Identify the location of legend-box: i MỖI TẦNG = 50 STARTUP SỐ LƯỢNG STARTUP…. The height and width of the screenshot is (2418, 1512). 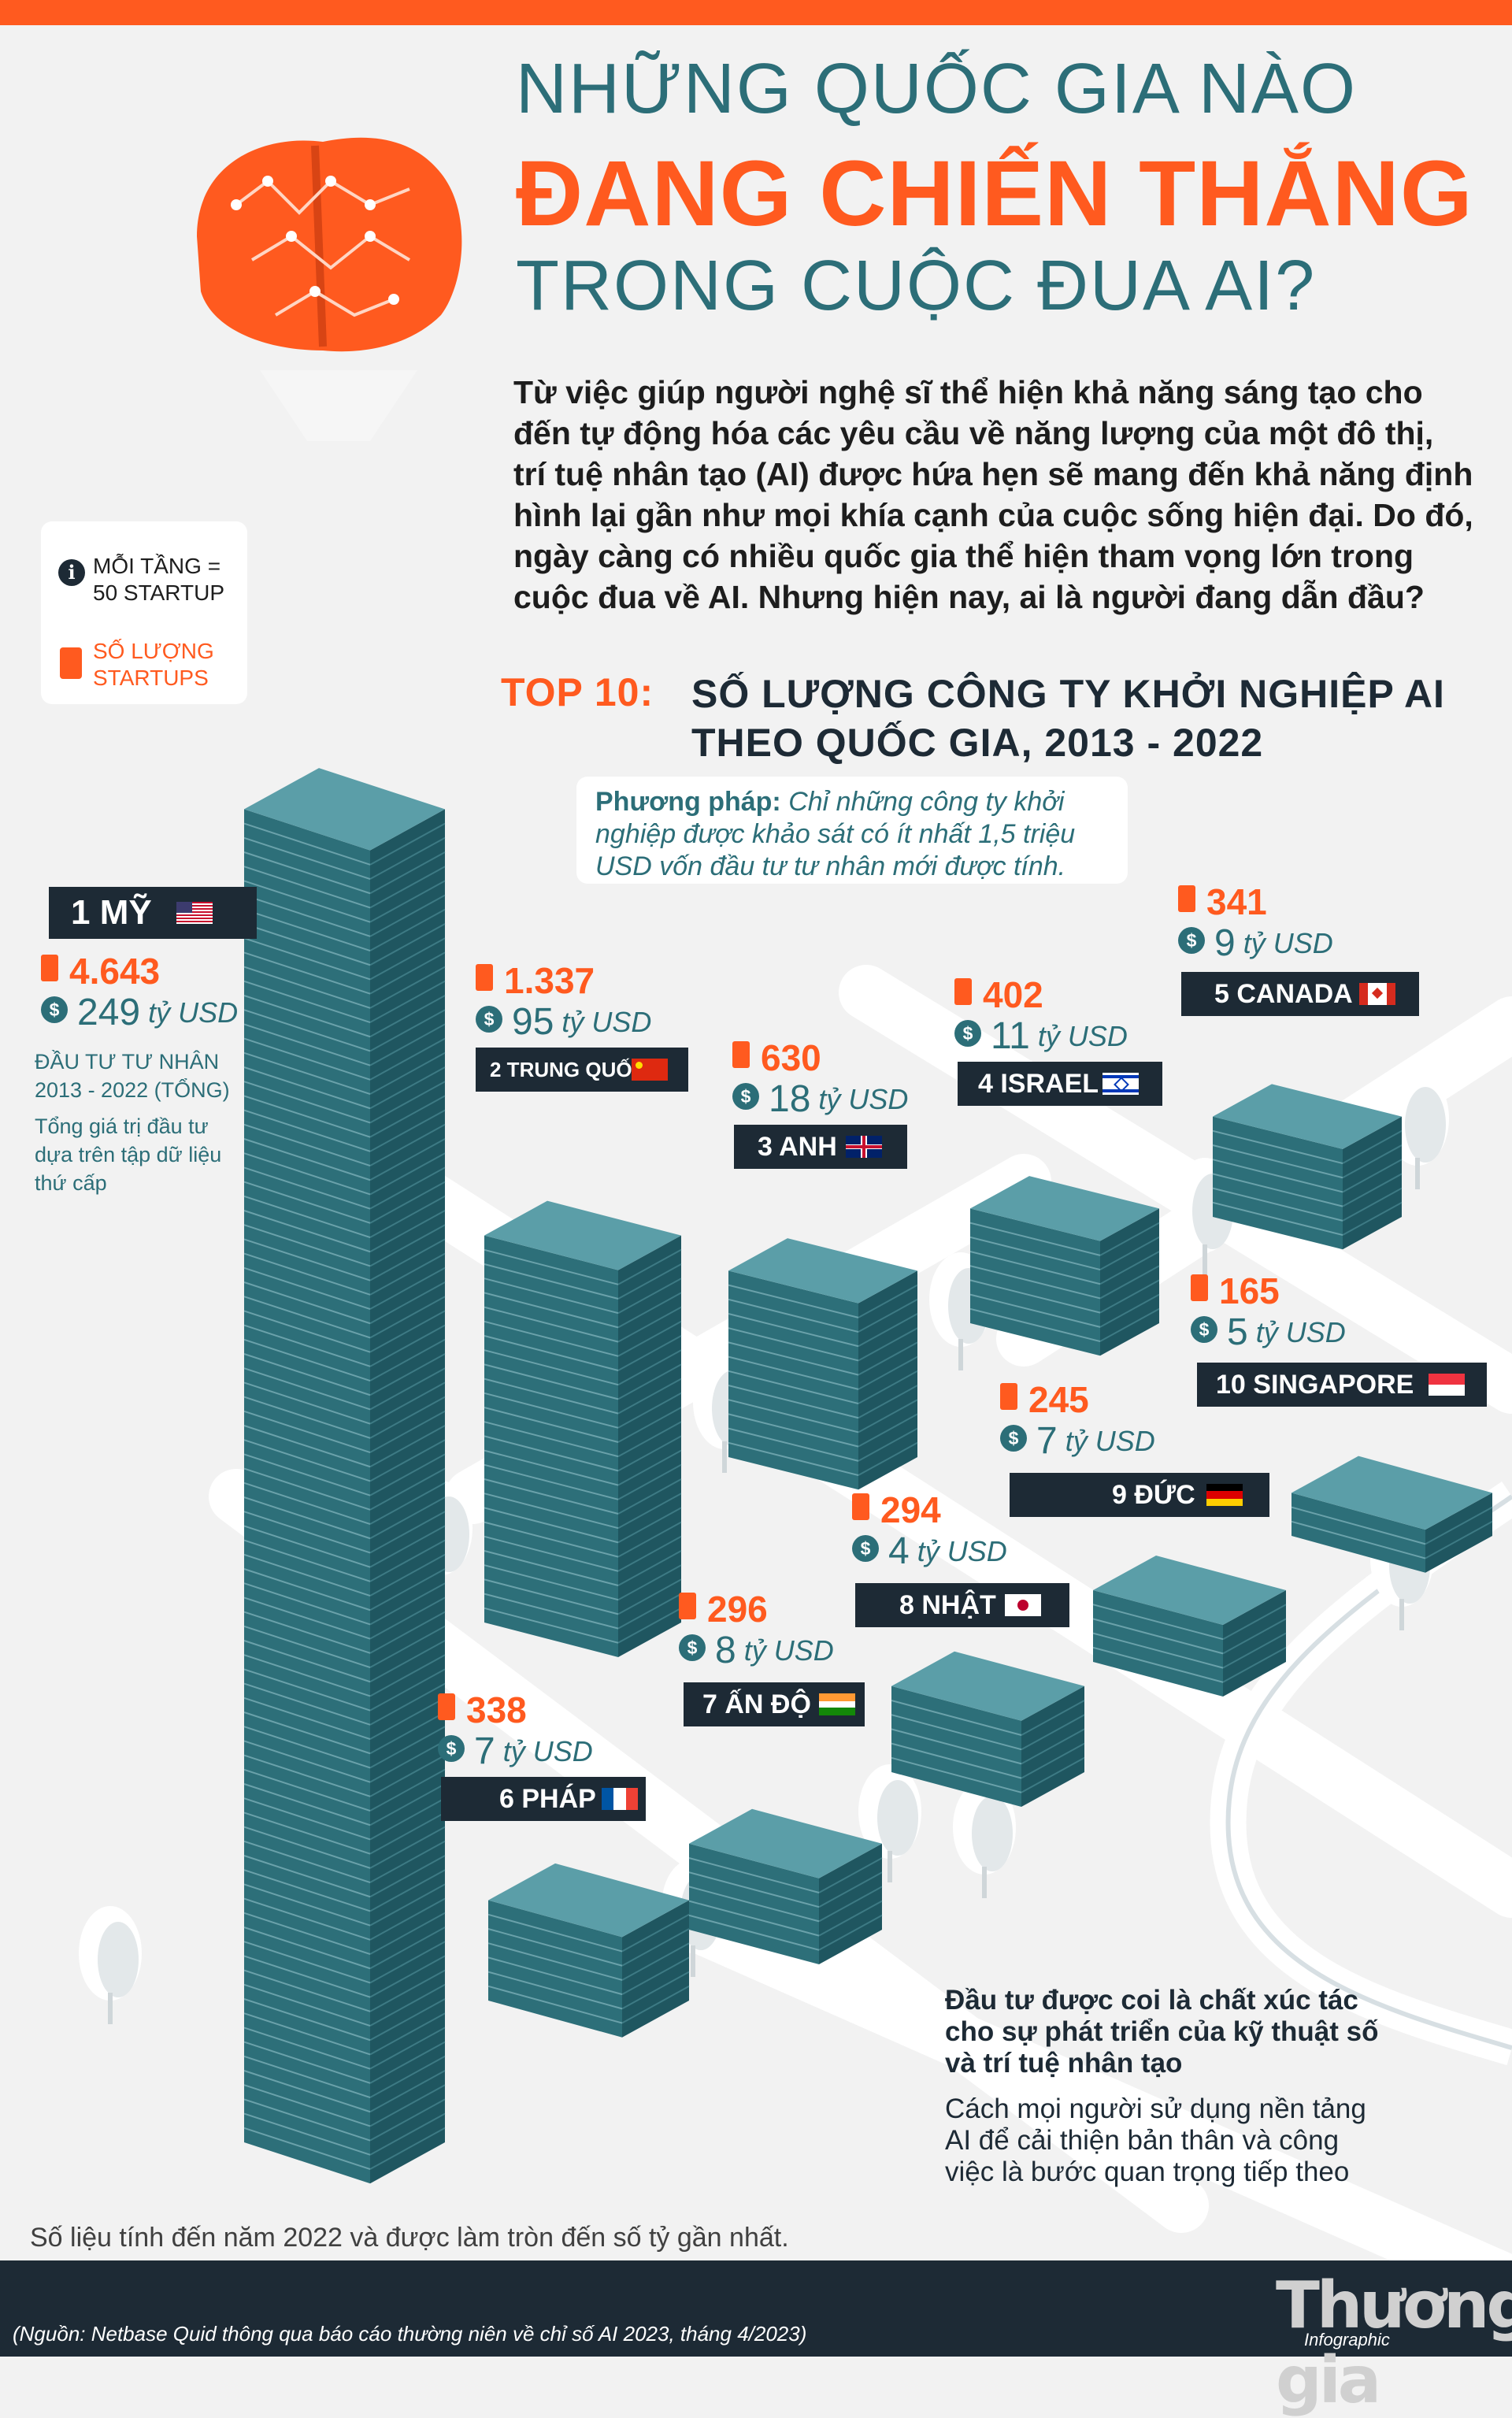
(144, 612).